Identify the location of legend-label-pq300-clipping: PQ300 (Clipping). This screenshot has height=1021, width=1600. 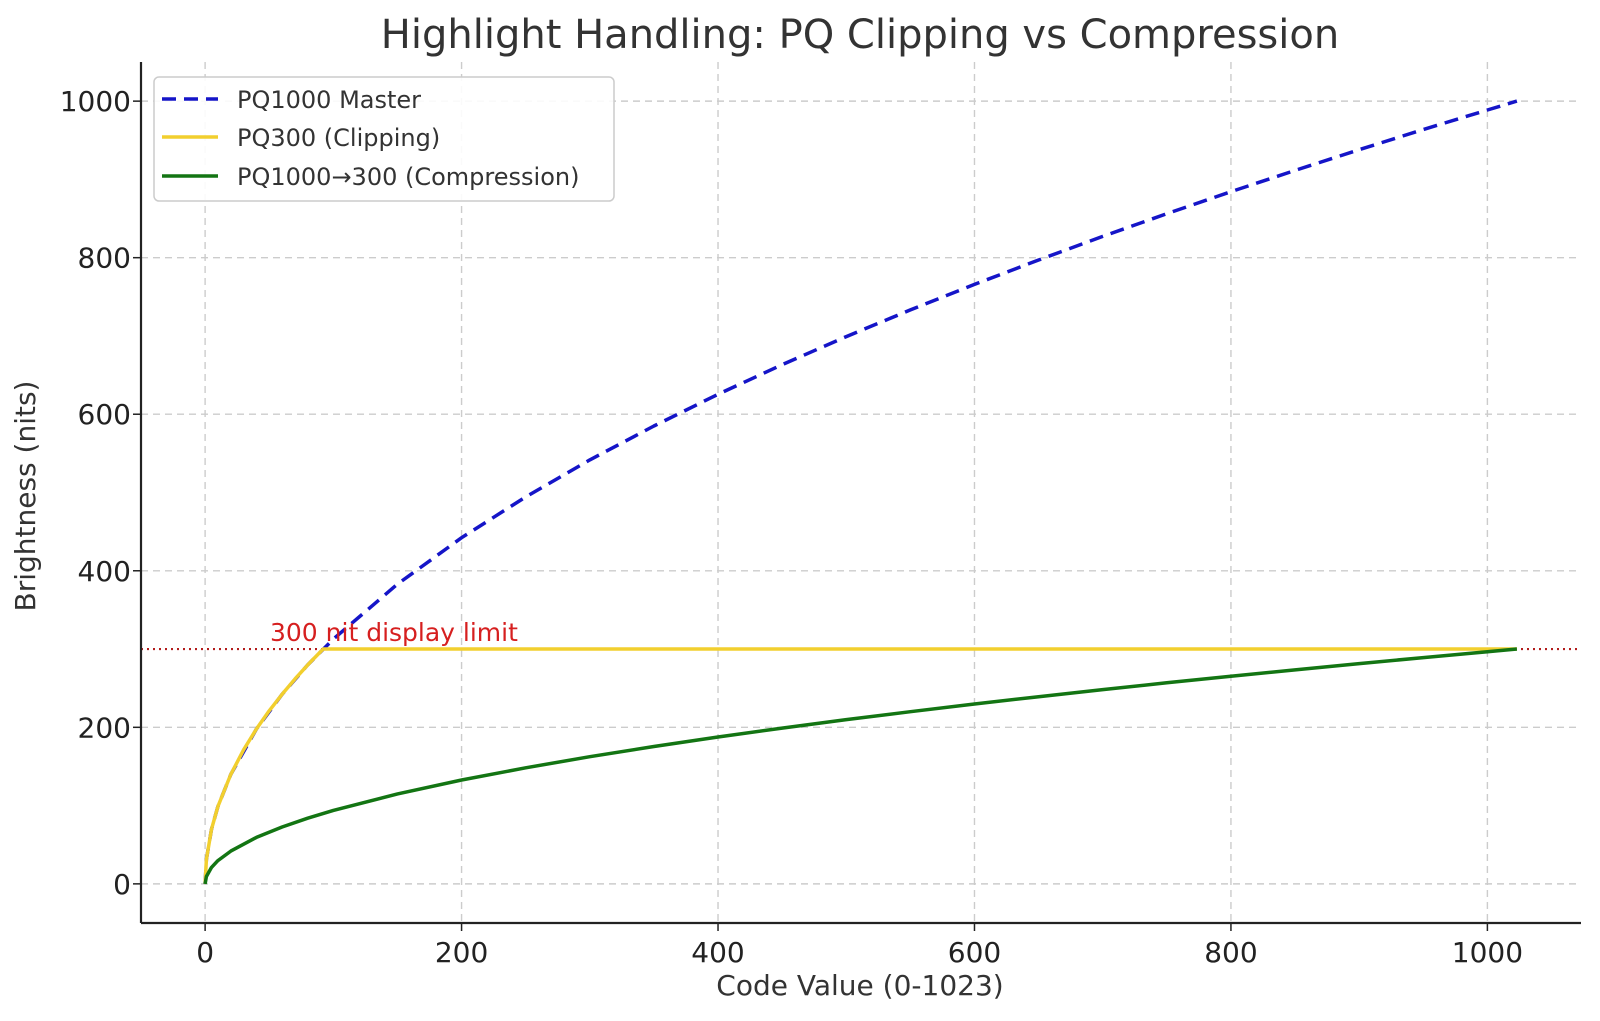
(338, 138).